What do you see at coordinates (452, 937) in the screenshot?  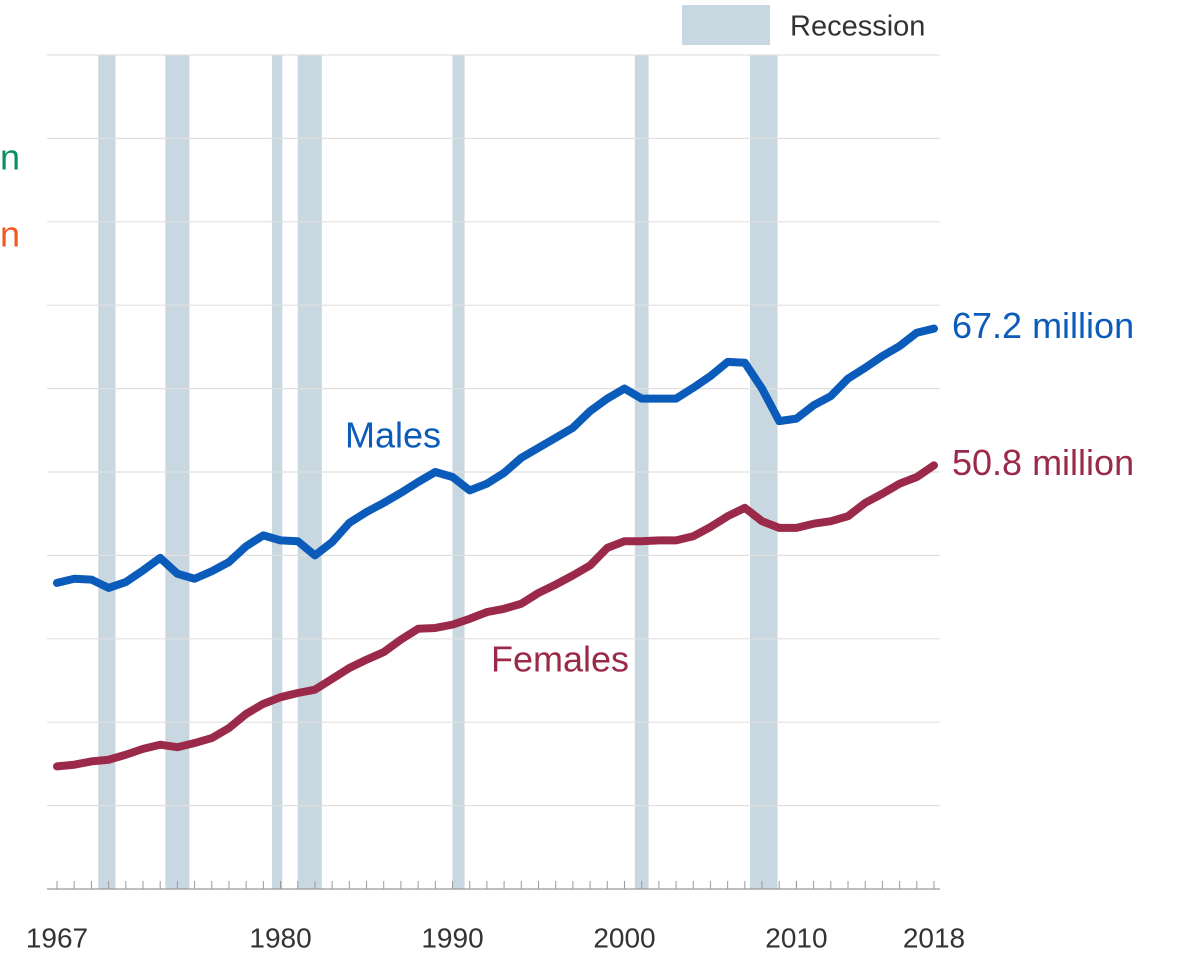 I see `x-tick-label: 1990` at bounding box center [452, 937].